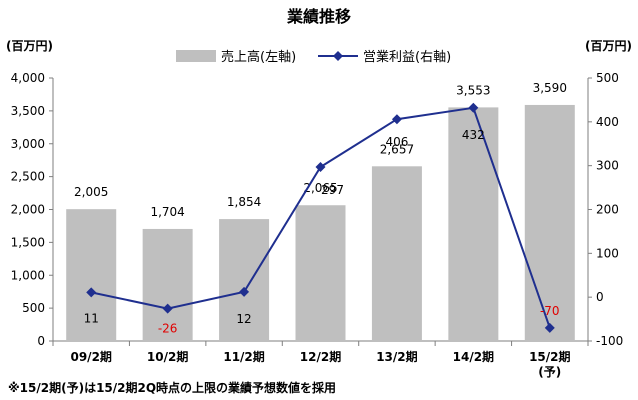 This screenshot has height=400, width=638. Describe the element at coordinates (33, 308) in the screenshot. I see `left-tick-label: 500` at that location.